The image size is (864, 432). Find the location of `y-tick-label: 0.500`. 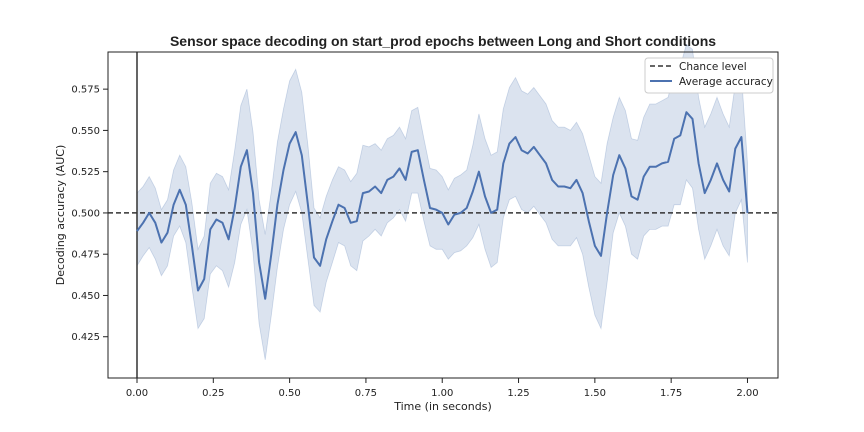

y-tick-label: 0.500 is located at coordinates (85, 213).